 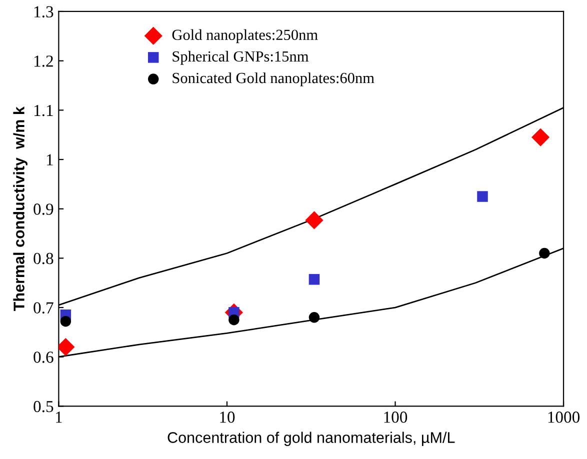 I want to click on x-tick-label: 100, so click(x=396, y=417).